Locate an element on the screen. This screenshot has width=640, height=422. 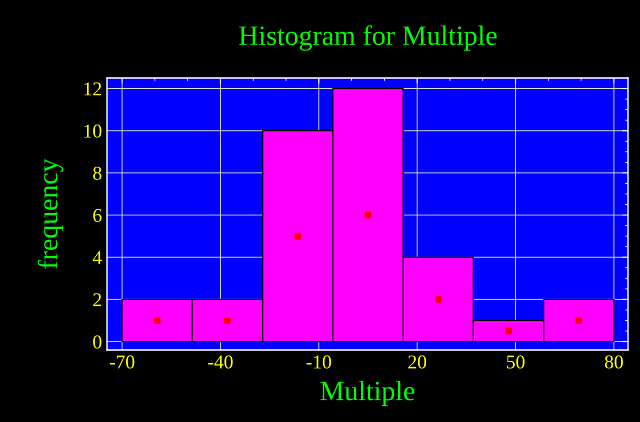
x-tick-label: -40 is located at coordinates (220, 362).